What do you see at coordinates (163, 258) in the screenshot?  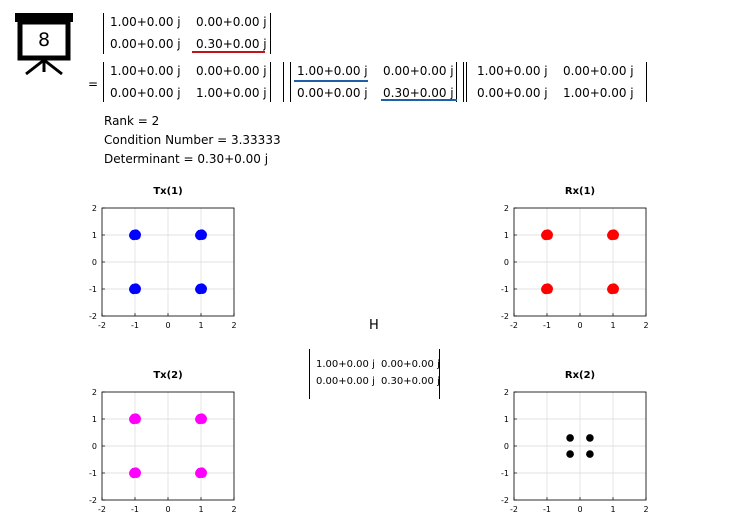 I see `chart-tx1: Tx(1) -2 -1 0 1 2 2 1 0 -1 -2` at bounding box center [163, 258].